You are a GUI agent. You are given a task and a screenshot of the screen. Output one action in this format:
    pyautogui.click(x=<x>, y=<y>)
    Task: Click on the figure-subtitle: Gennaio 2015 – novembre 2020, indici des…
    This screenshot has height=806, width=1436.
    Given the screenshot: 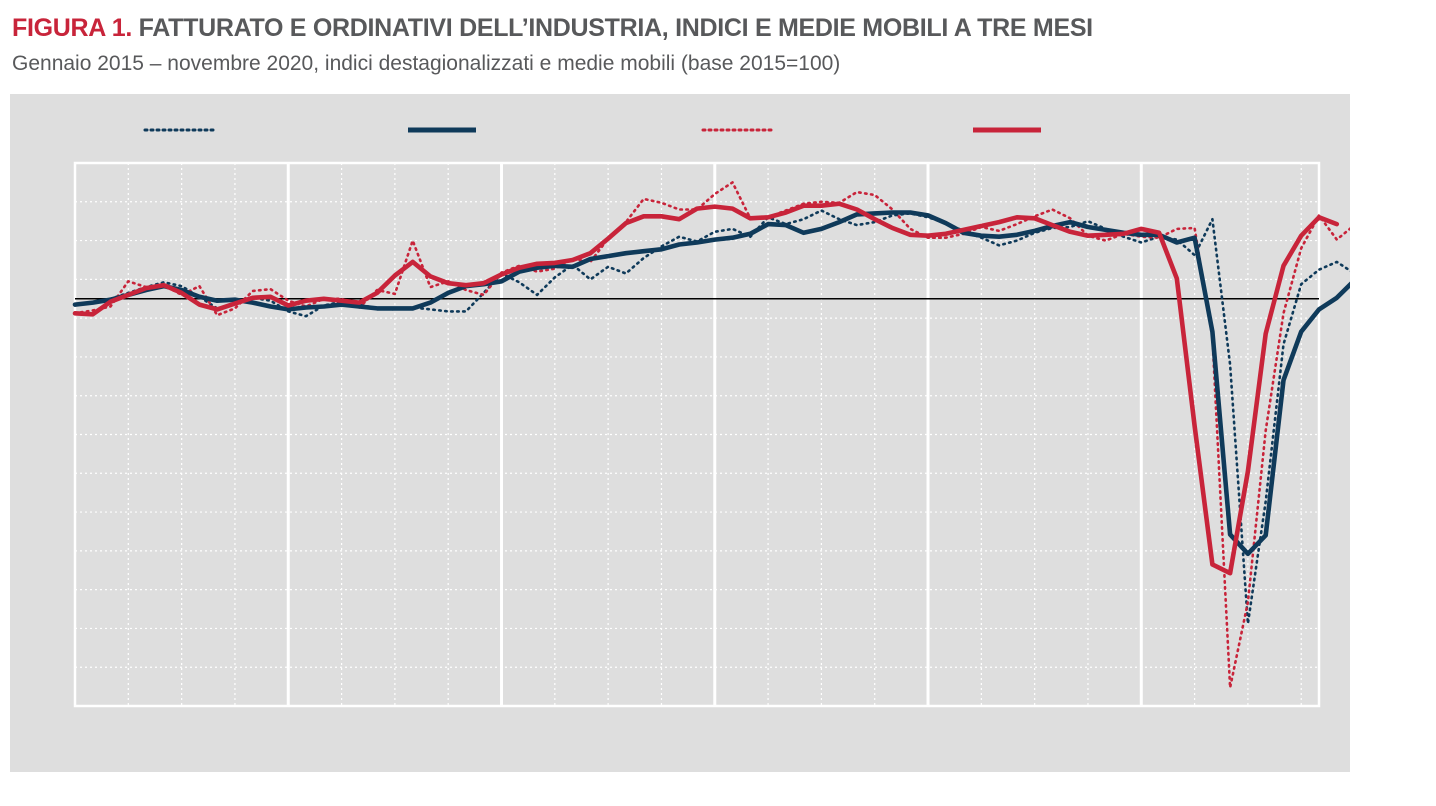 What is the action you would take?
    pyautogui.click(x=426, y=63)
    